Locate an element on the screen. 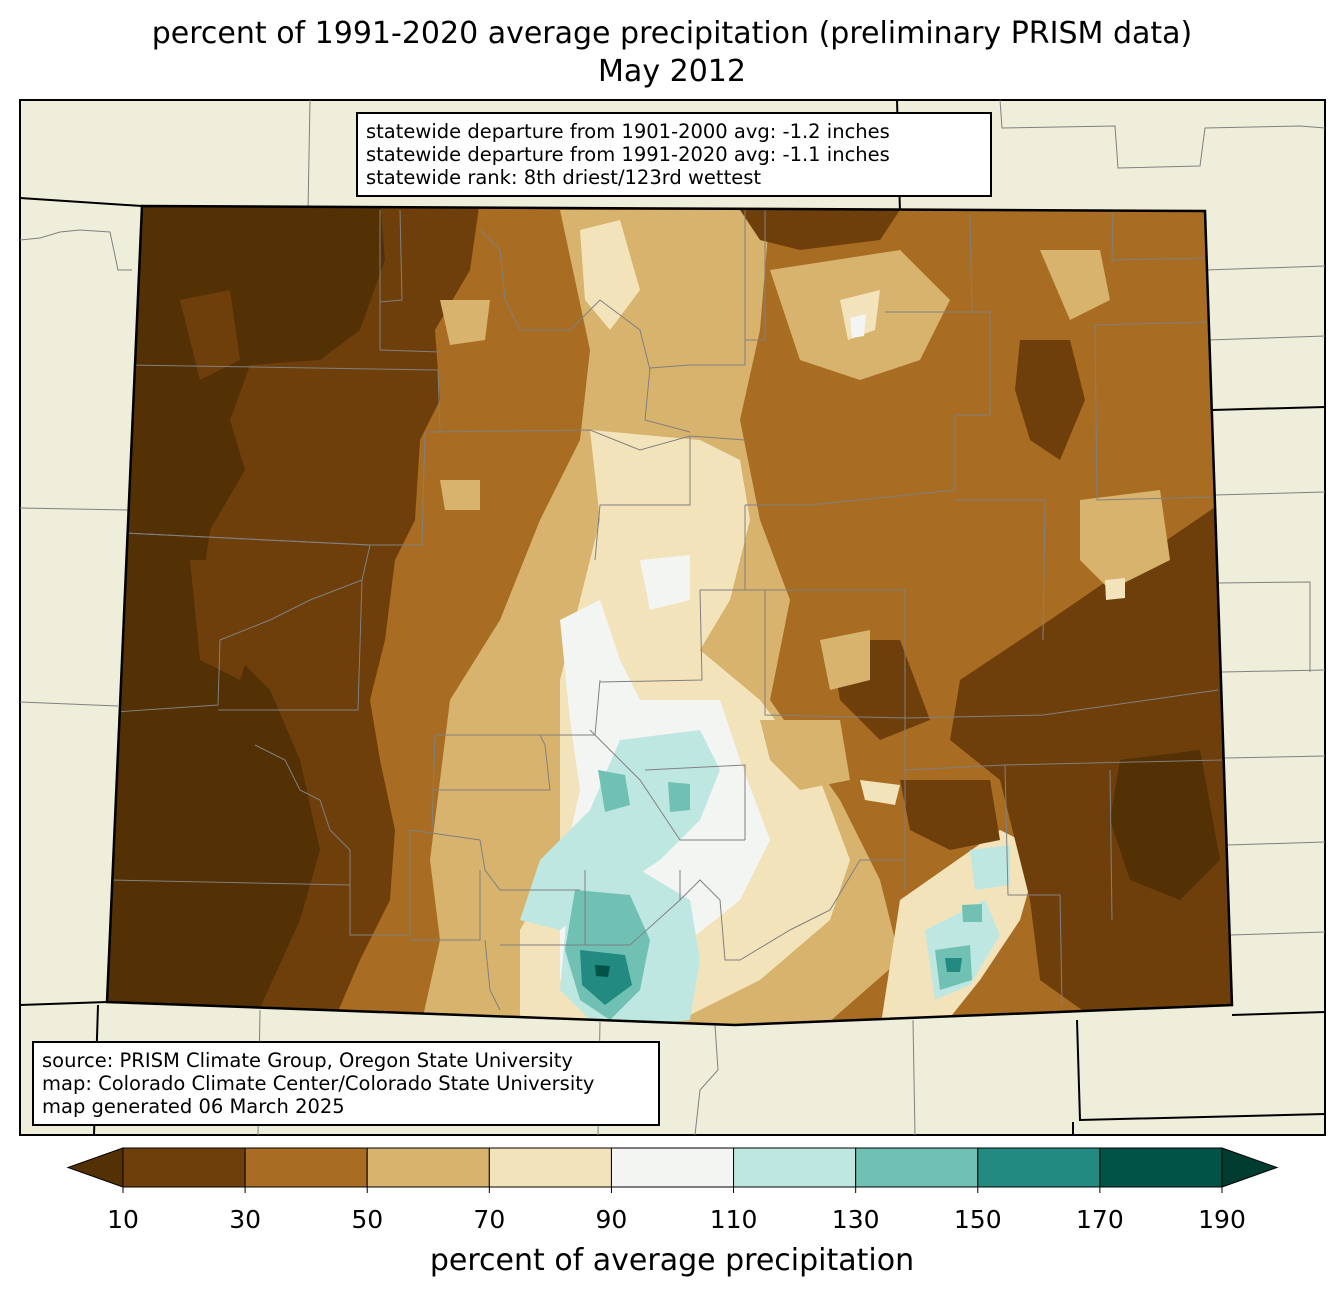  colorbar-tick-label: 170 is located at coordinates (1100, 1219).